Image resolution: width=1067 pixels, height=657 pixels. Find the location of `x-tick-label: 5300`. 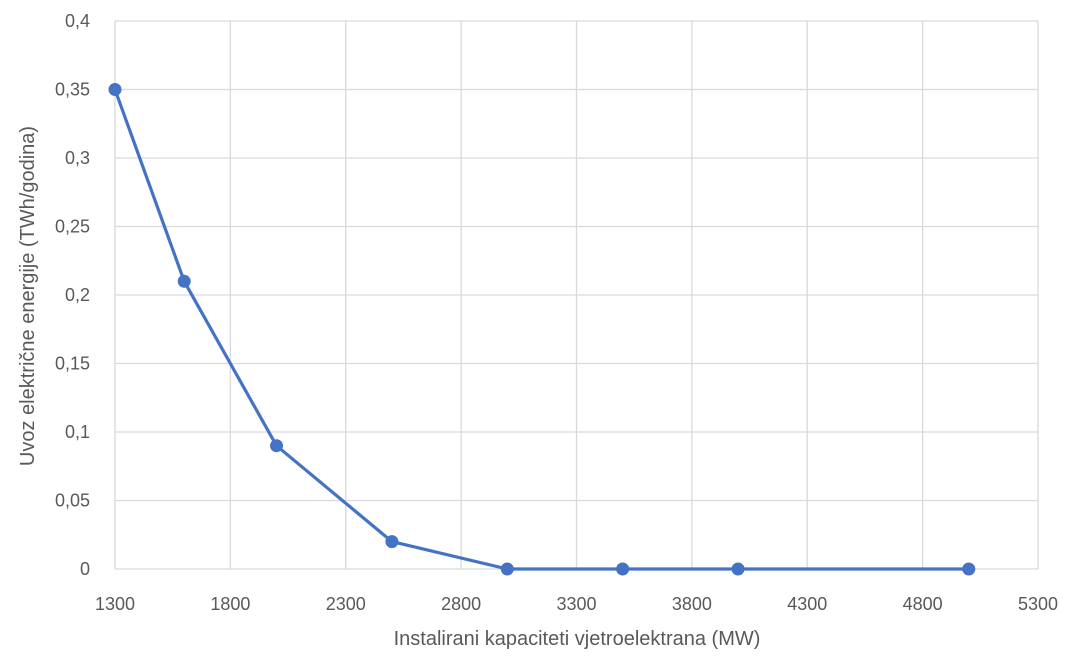

x-tick-label: 5300 is located at coordinates (1038, 604).